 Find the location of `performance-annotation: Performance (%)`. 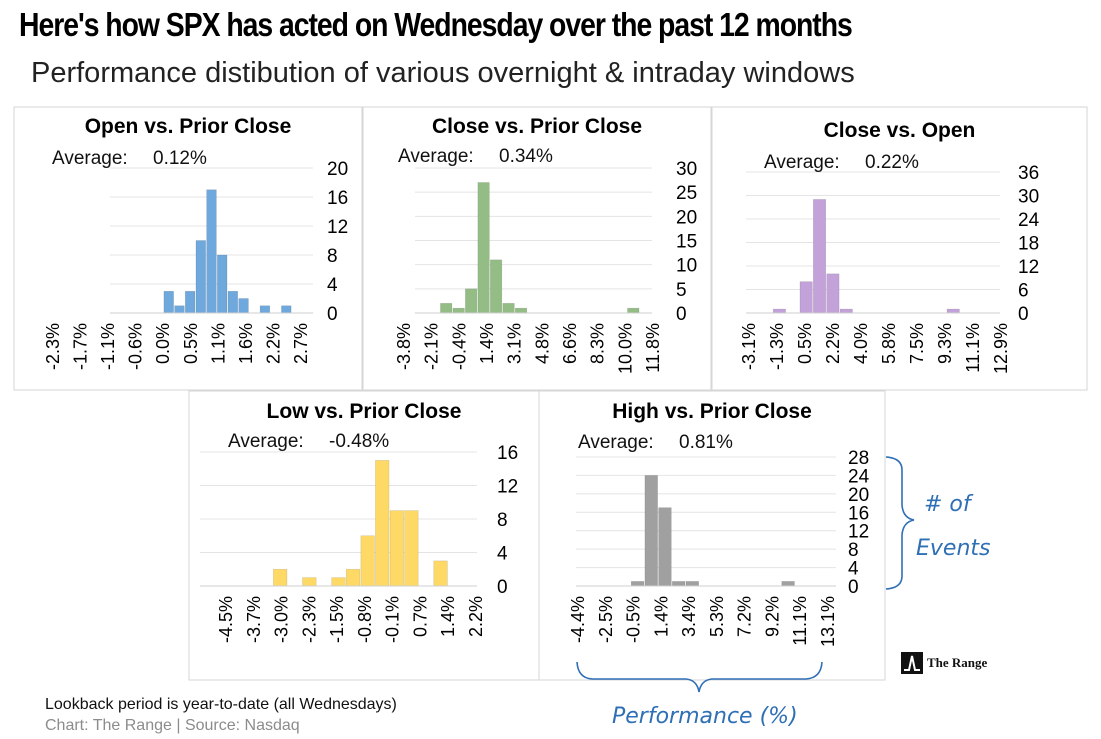

performance-annotation: Performance (%) is located at coordinates (705, 716).